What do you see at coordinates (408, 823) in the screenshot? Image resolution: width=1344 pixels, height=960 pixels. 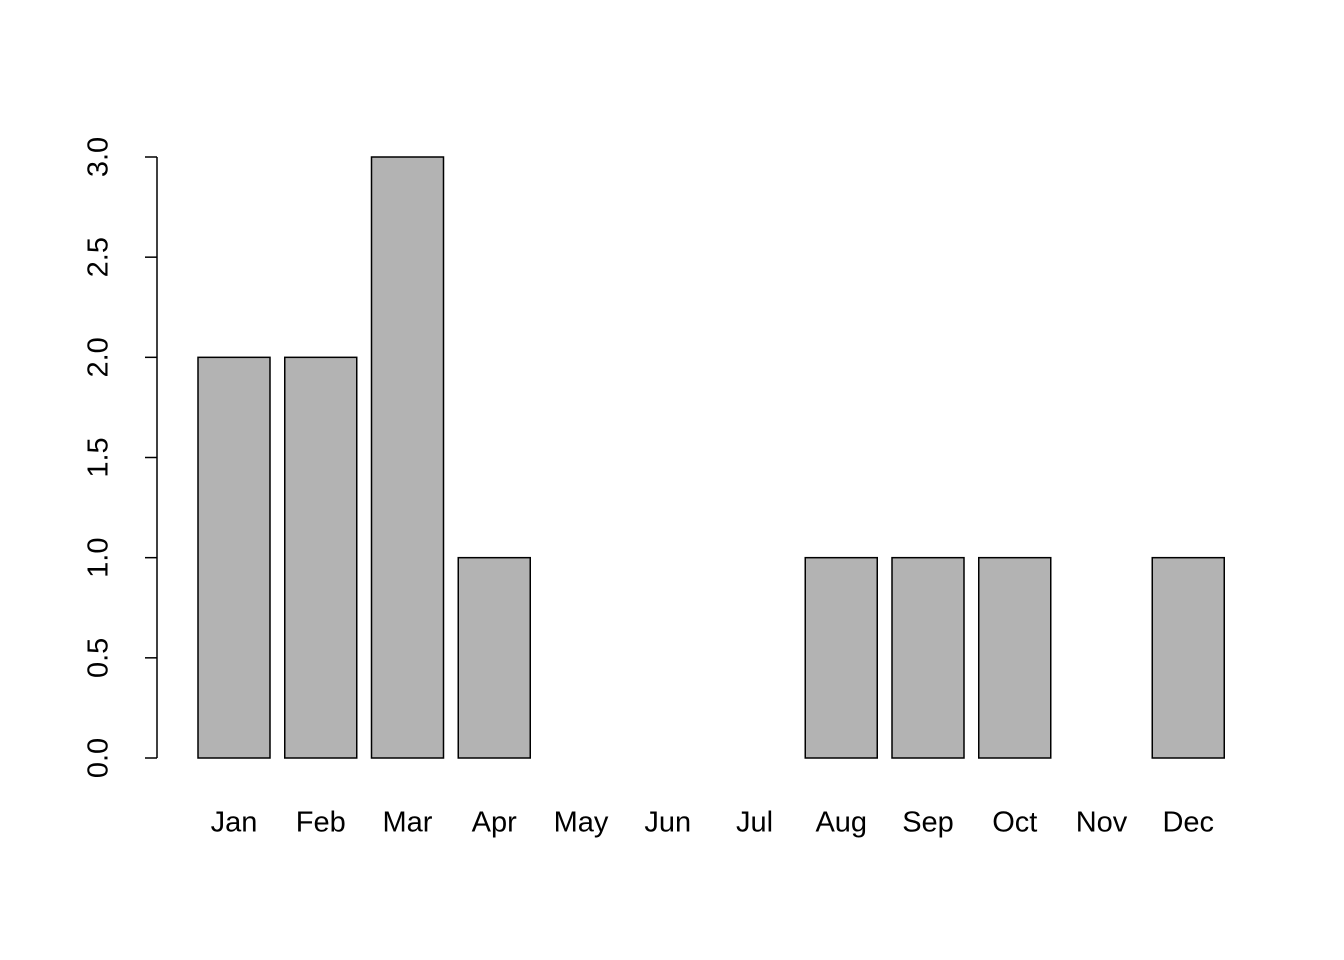 I see `x-tick-label: Mar` at bounding box center [408, 823].